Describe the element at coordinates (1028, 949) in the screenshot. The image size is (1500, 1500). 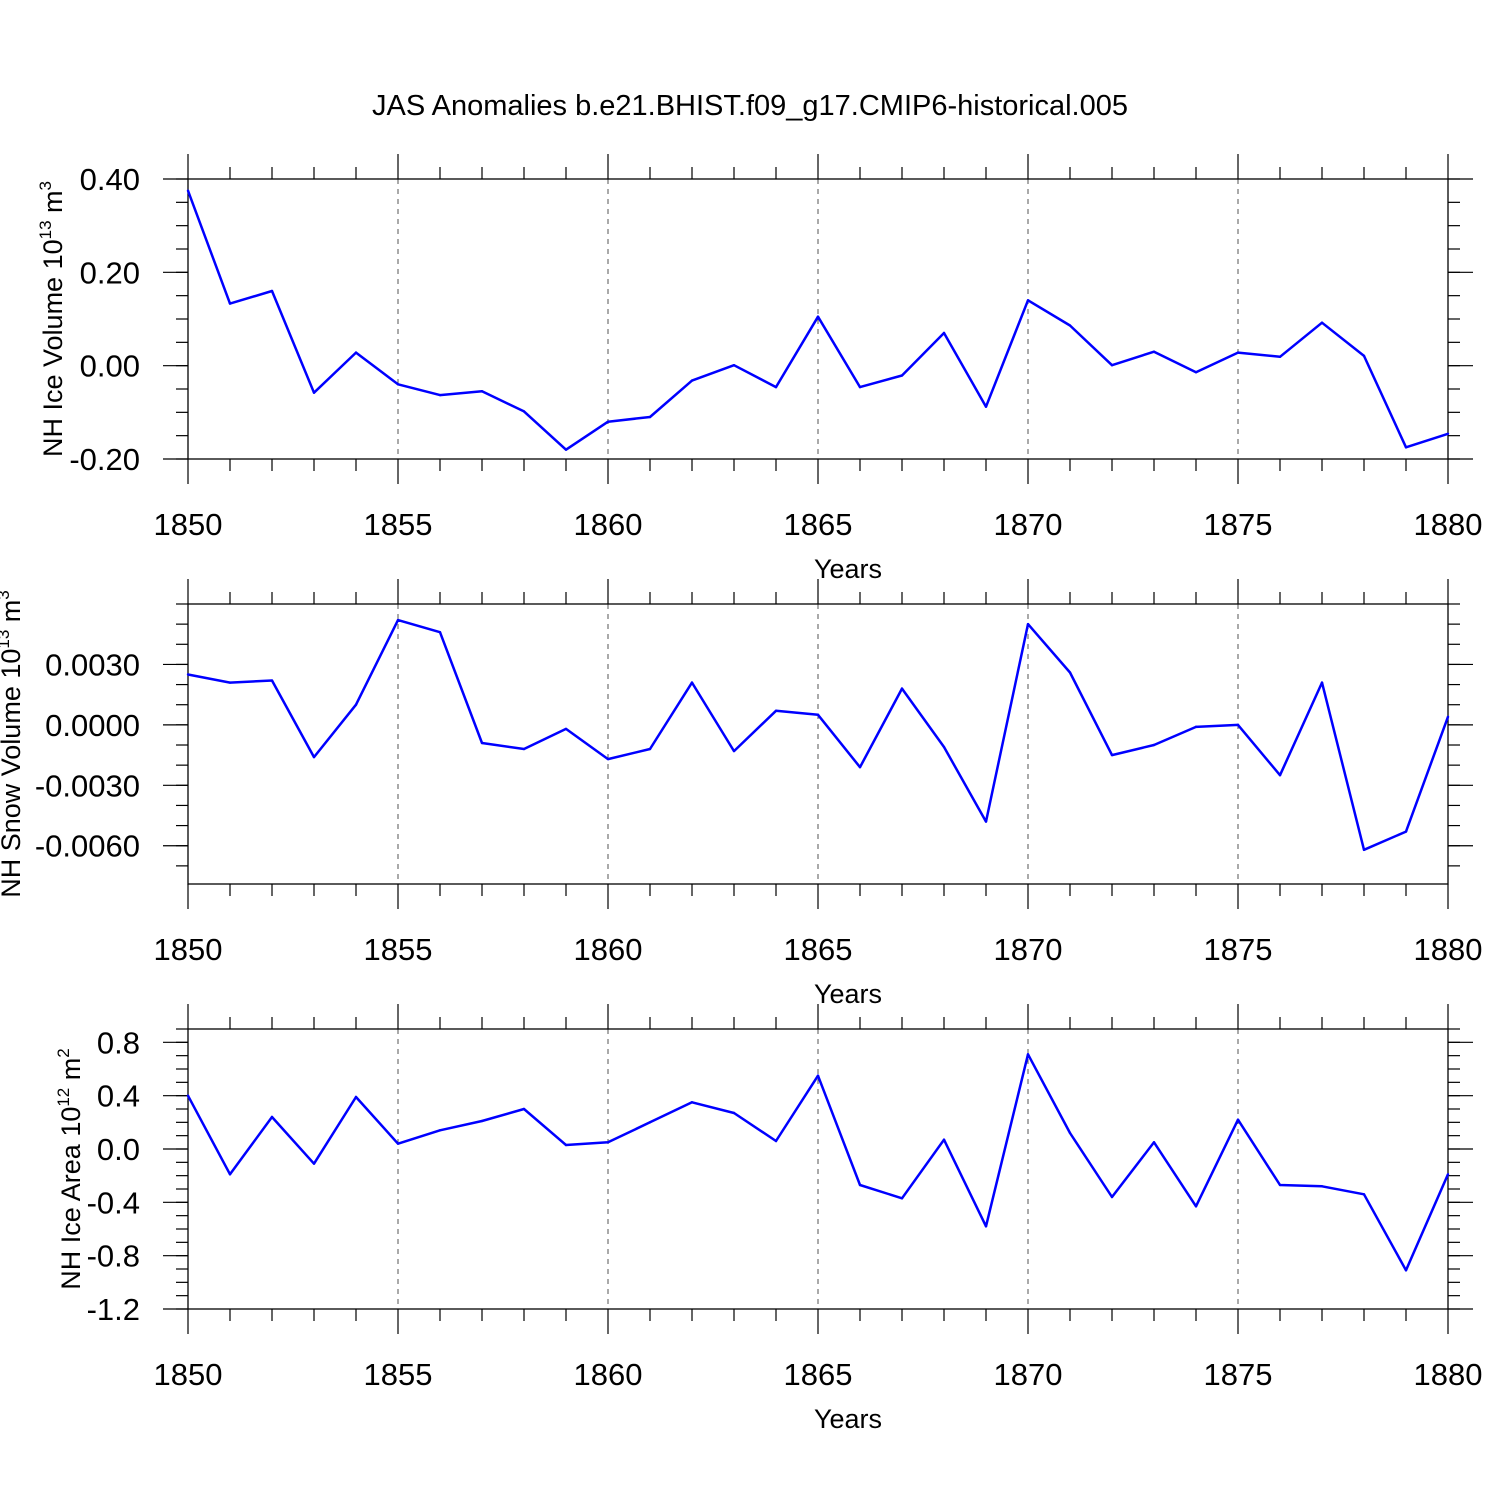
I see `x-tick-label: 1870` at that location.